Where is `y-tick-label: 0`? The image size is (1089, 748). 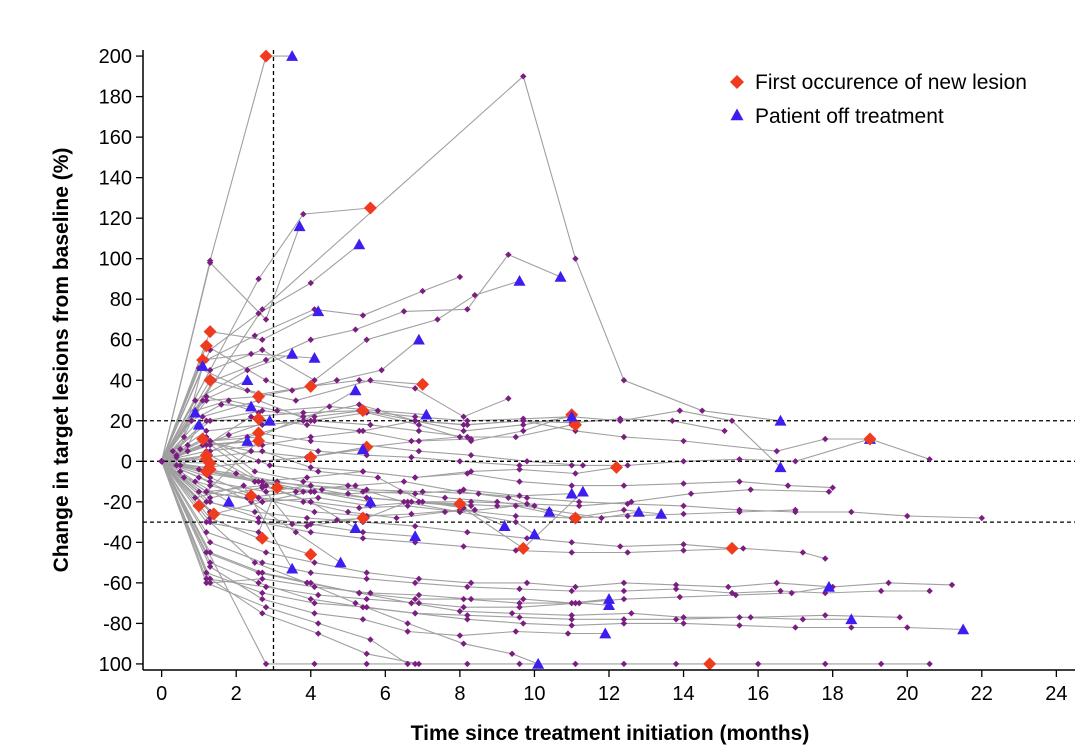 y-tick-label: 0 is located at coordinates (126, 462).